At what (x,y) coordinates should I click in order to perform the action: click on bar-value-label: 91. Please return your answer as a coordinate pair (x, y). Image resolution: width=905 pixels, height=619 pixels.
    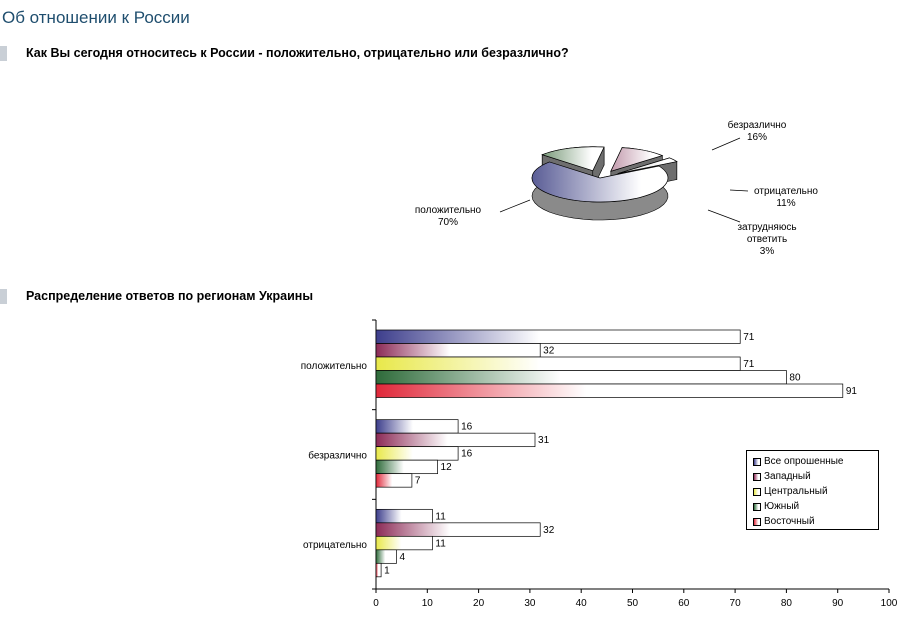
    Looking at the image, I should click on (852, 391).